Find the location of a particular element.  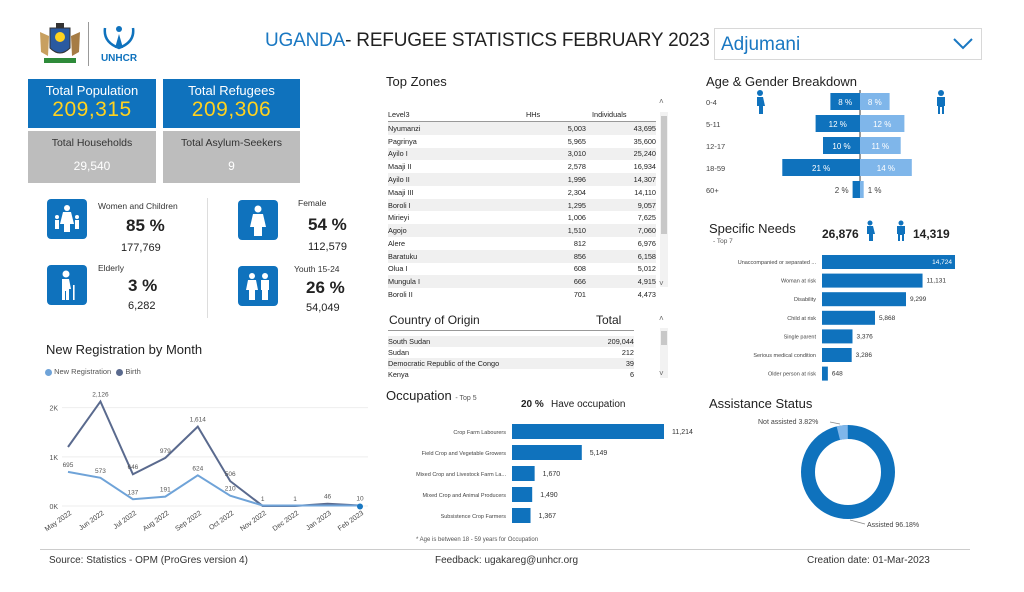

scroll-down-icon: ˅ is located at coordinates (661, 283).